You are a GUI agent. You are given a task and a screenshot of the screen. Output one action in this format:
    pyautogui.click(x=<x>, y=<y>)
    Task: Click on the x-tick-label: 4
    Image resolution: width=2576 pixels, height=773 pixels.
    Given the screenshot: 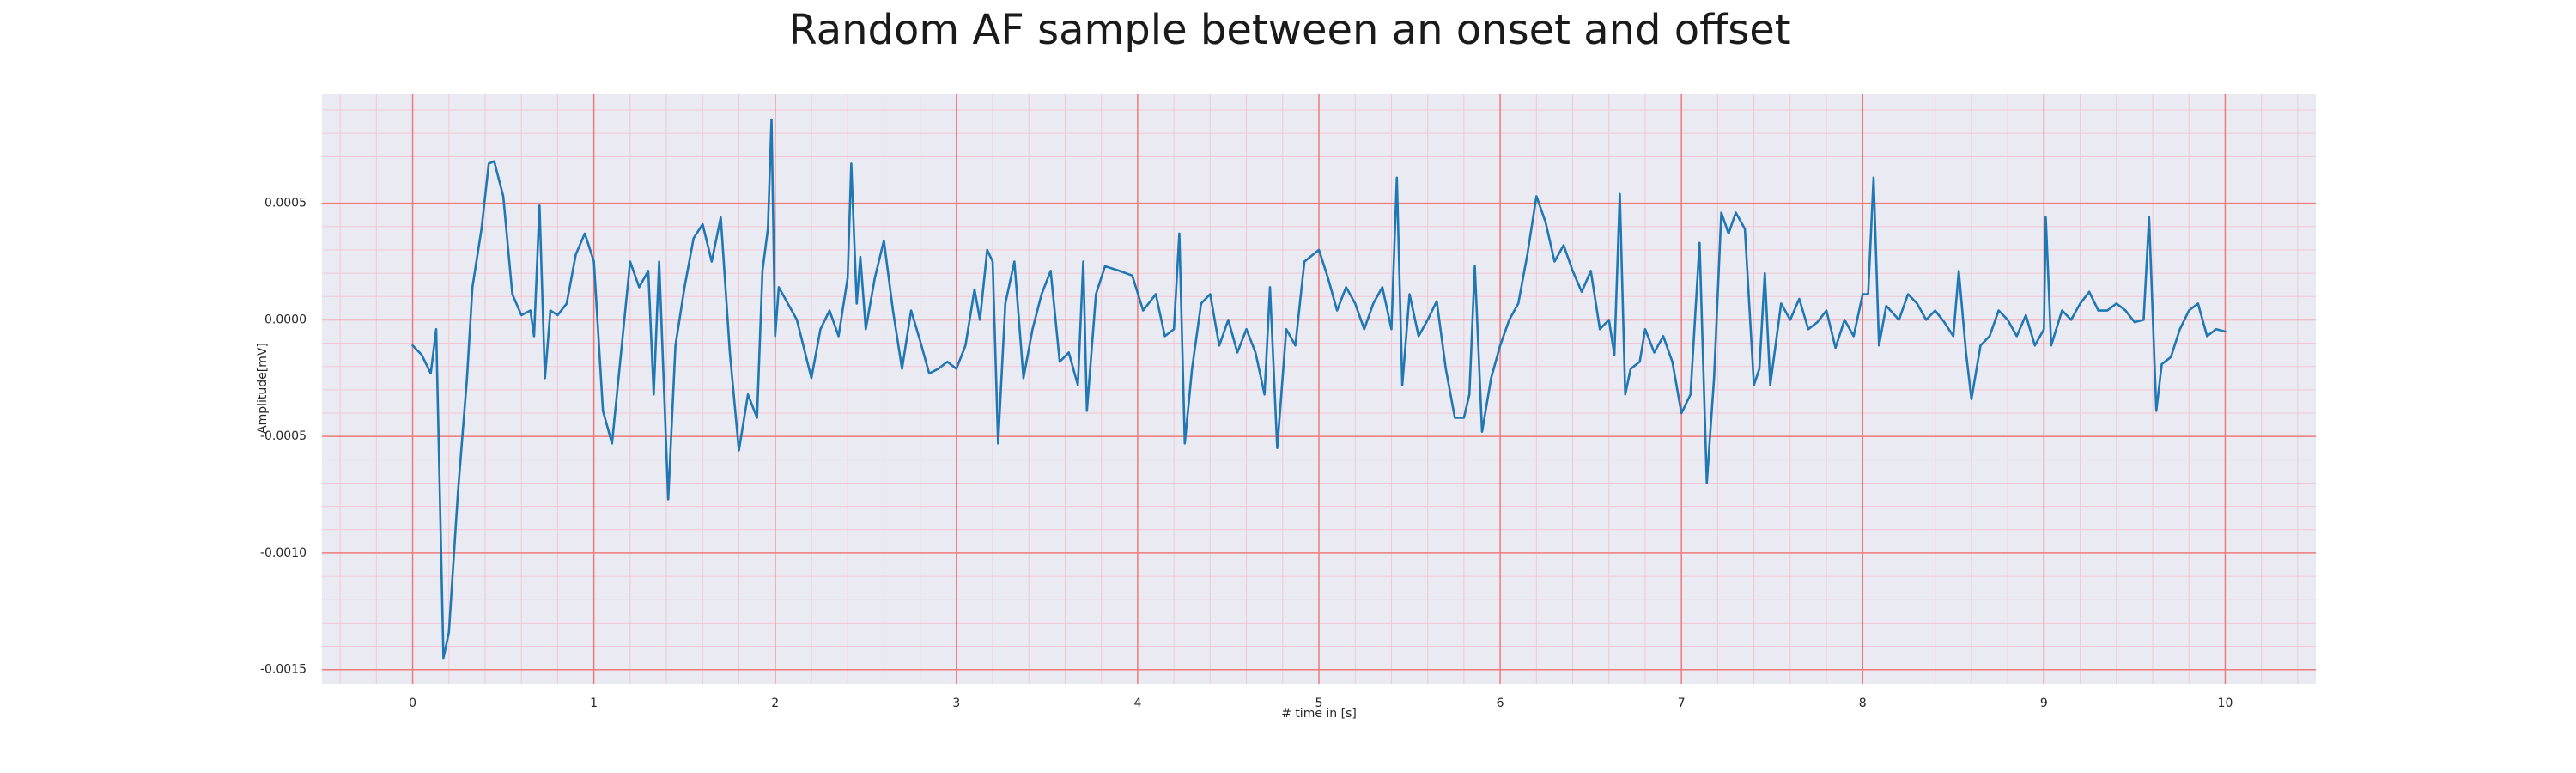 What is the action you would take?
    pyautogui.click(x=1137, y=703)
    